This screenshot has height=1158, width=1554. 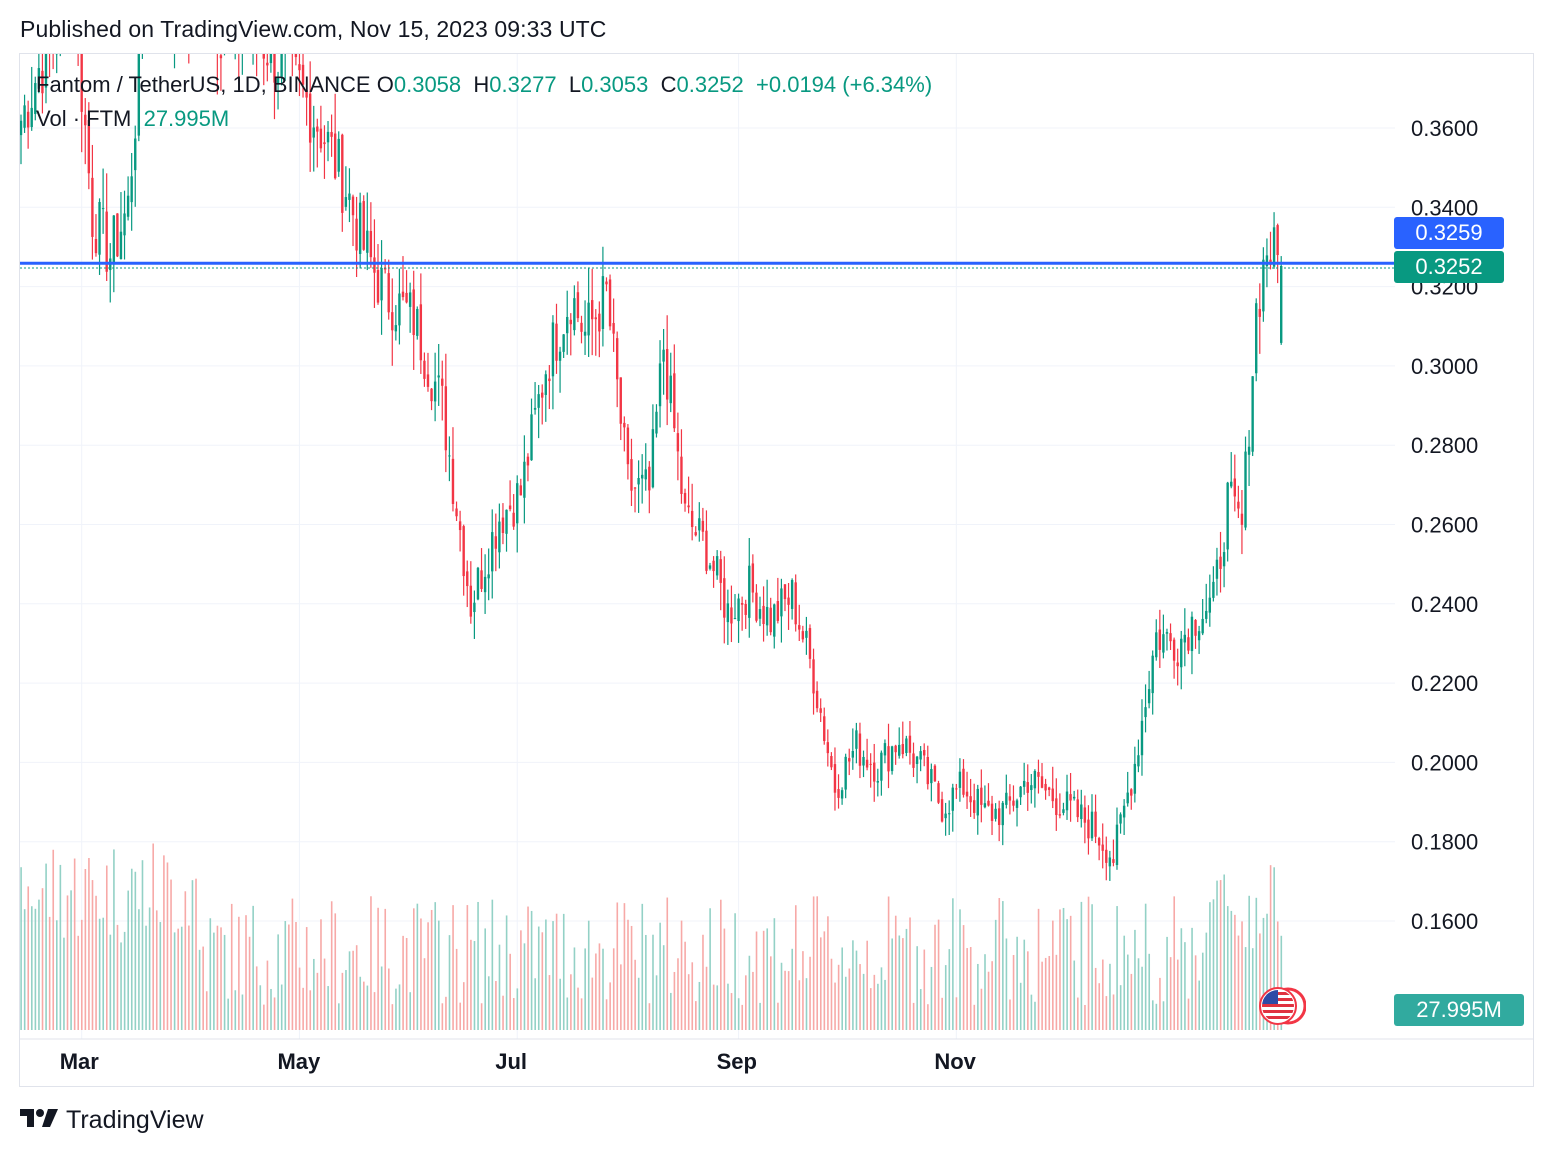 What do you see at coordinates (1449, 233) in the screenshot?
I see `horizontal-line-price-tag: 0.3259` at bounding box center [1449, 233].